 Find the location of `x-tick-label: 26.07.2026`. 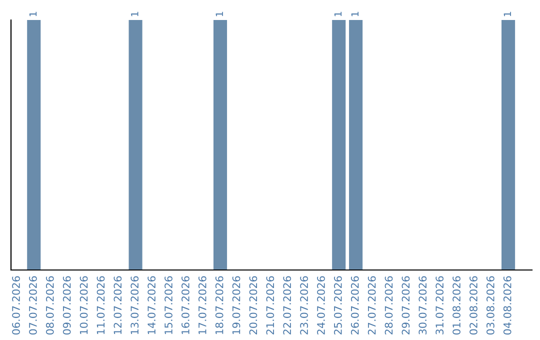

x-tick-label: 26.07.2026 is located at coordinates (354, 305).